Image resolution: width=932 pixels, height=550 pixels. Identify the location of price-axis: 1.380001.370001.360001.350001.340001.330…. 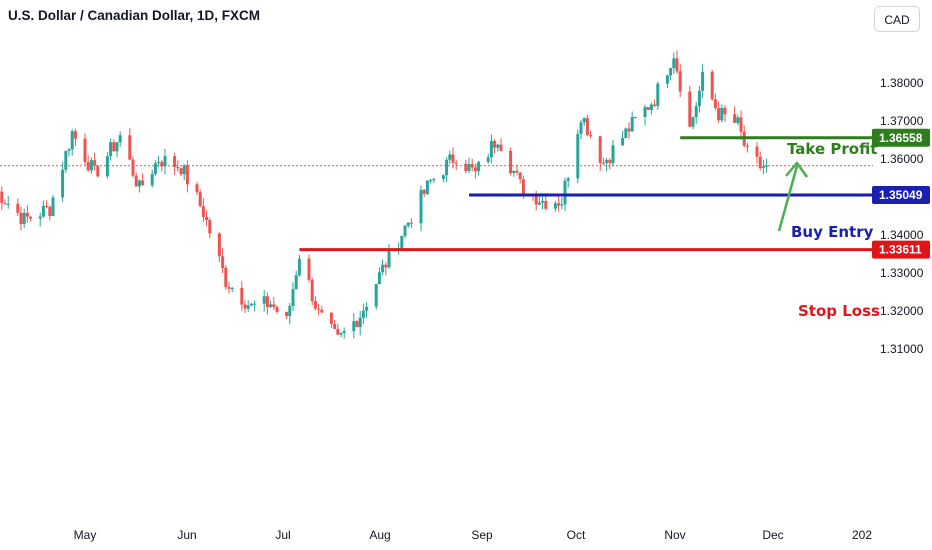
(902, 216).